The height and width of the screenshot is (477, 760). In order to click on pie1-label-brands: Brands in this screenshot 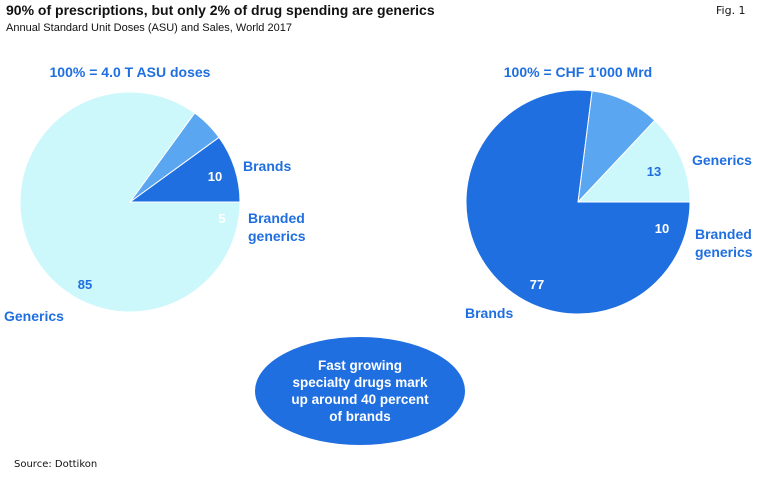, I will do `click(267, 166)`.